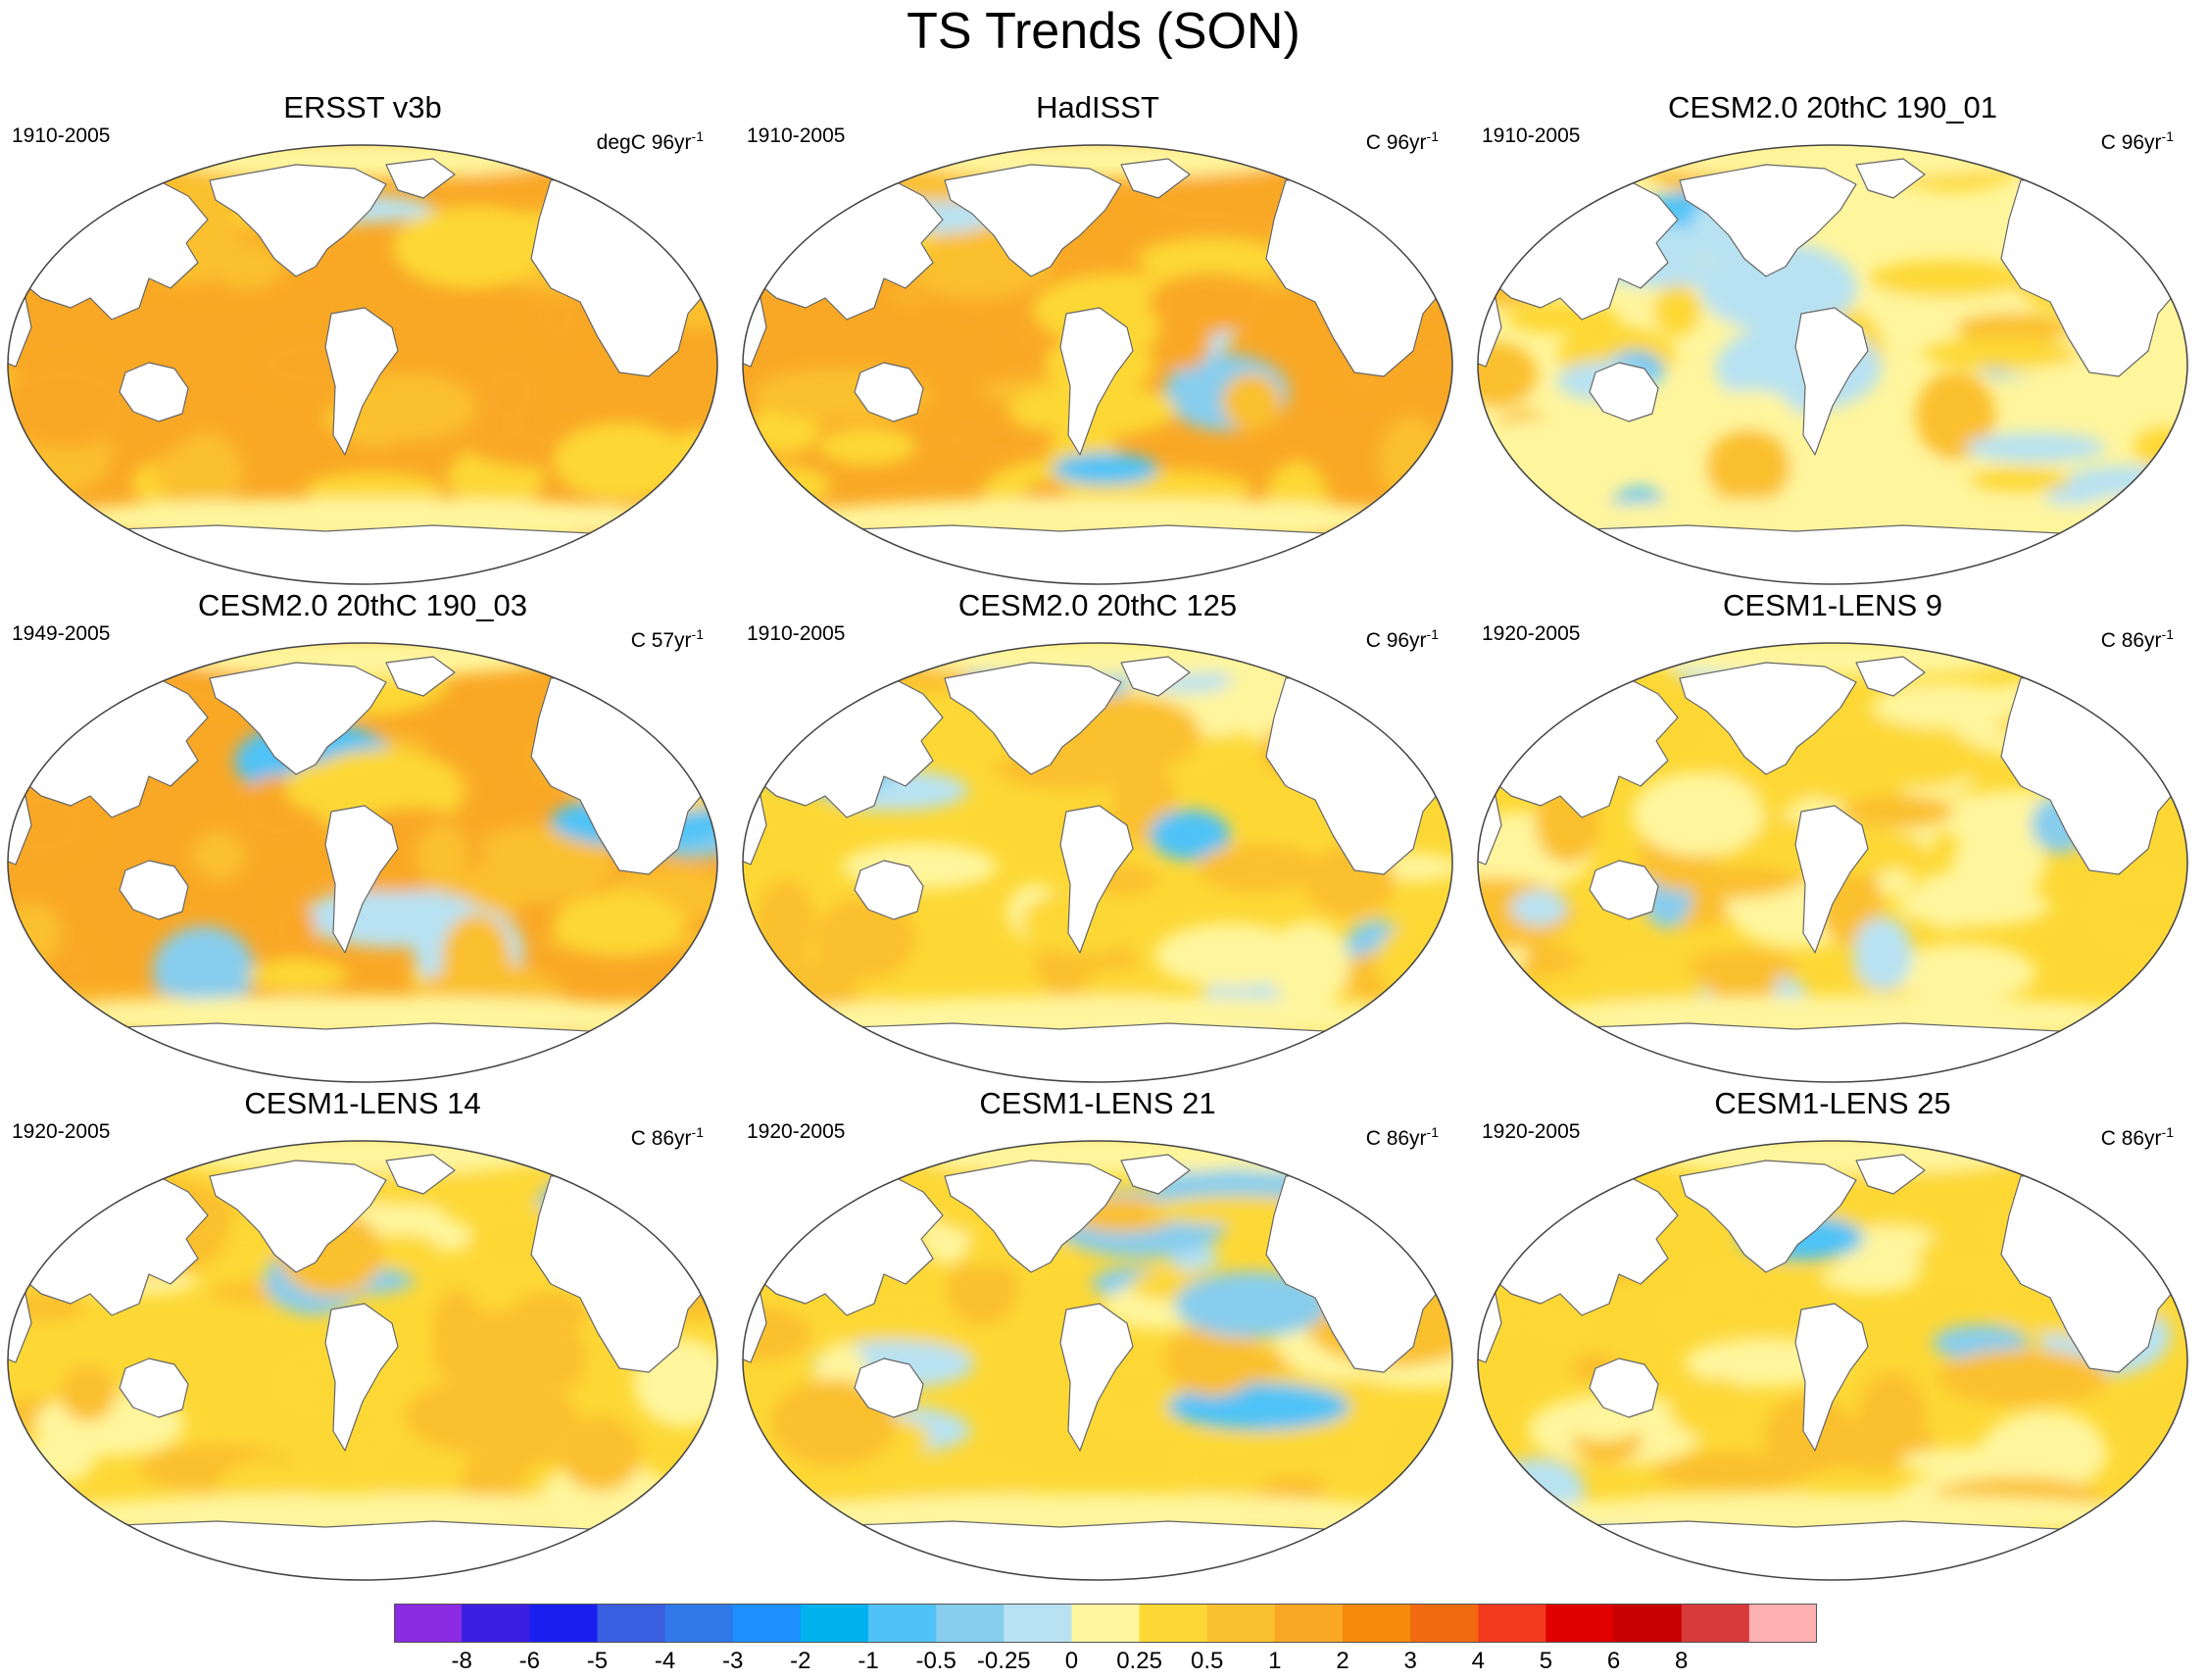  I want to click on map-panel: CESM1-LENS 25 1920-2005 C 86yr-1, so click(1832, 1335).